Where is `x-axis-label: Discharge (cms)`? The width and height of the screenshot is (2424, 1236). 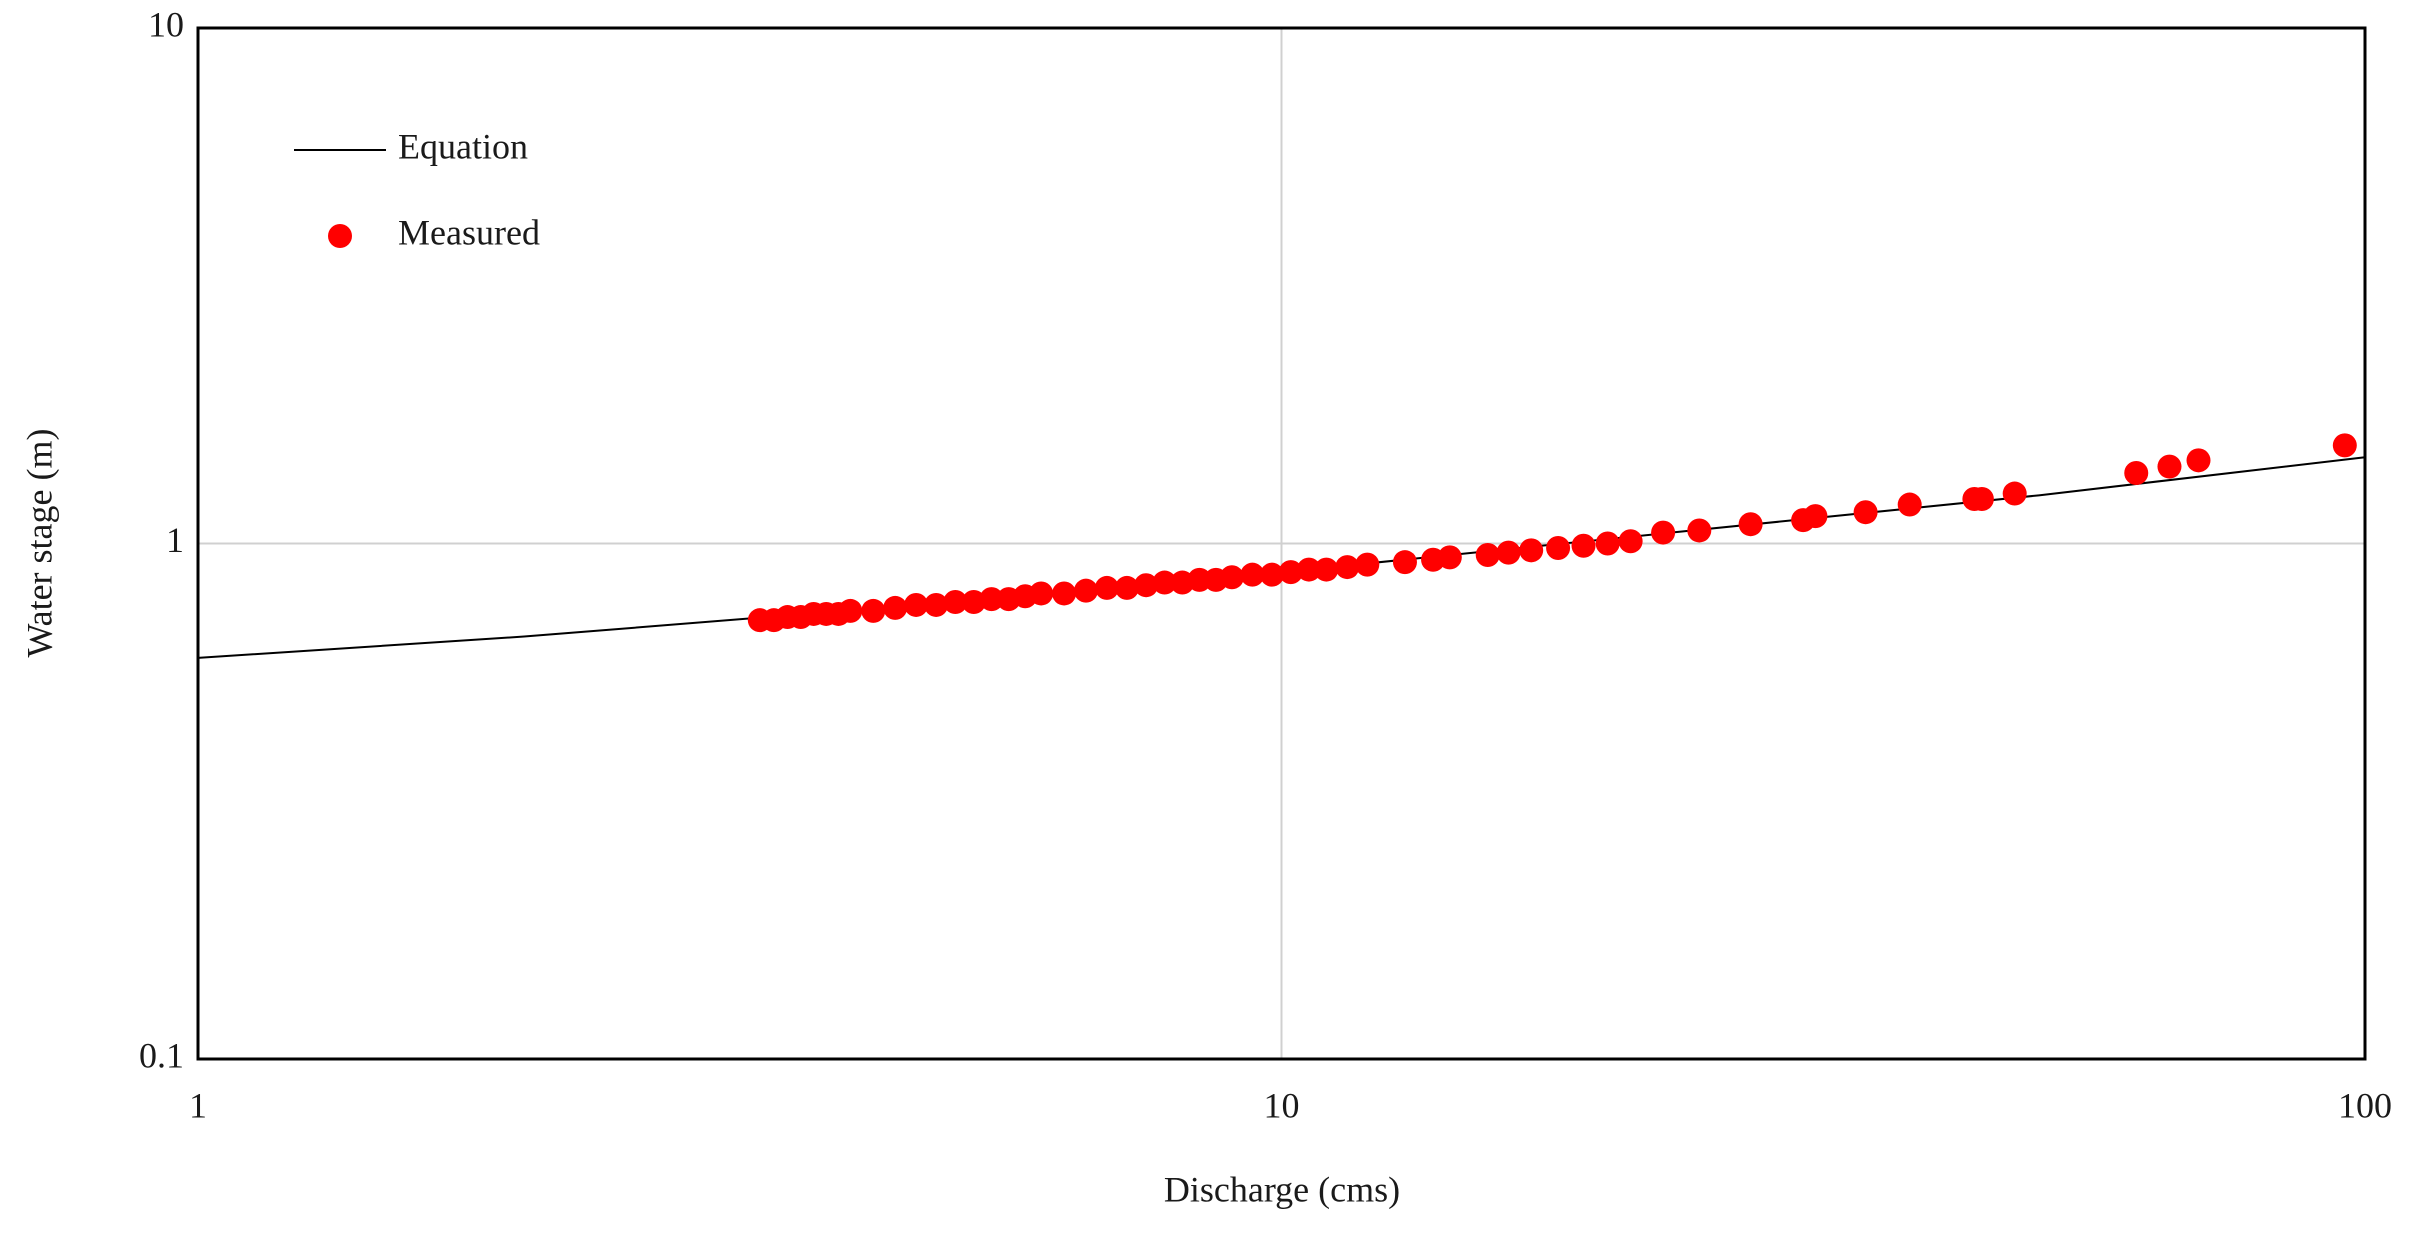
x-axis-label: Discharge (cms) is located at coordinates (1282, 1189).